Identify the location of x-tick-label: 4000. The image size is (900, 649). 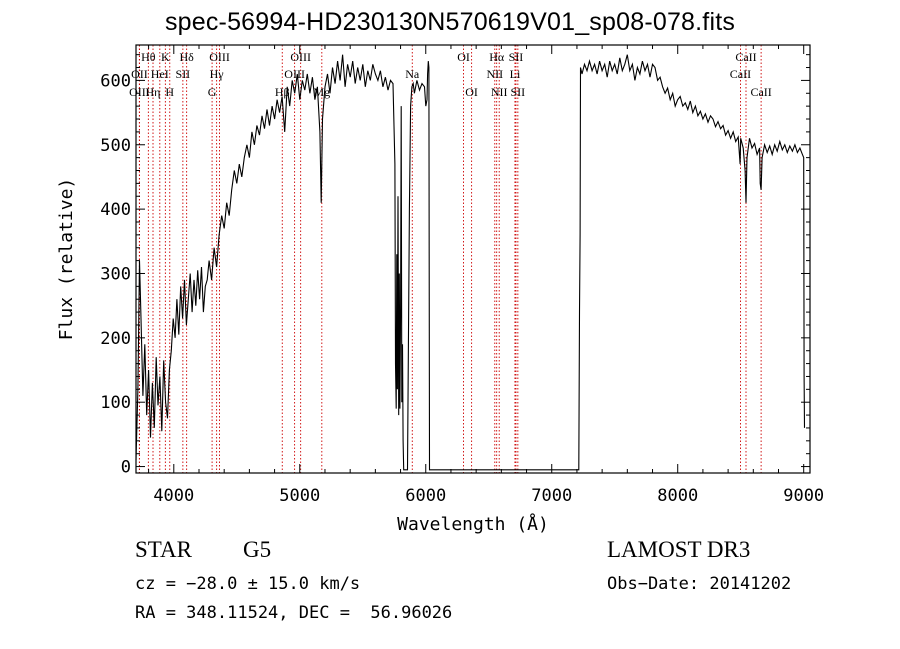
(173, 496).